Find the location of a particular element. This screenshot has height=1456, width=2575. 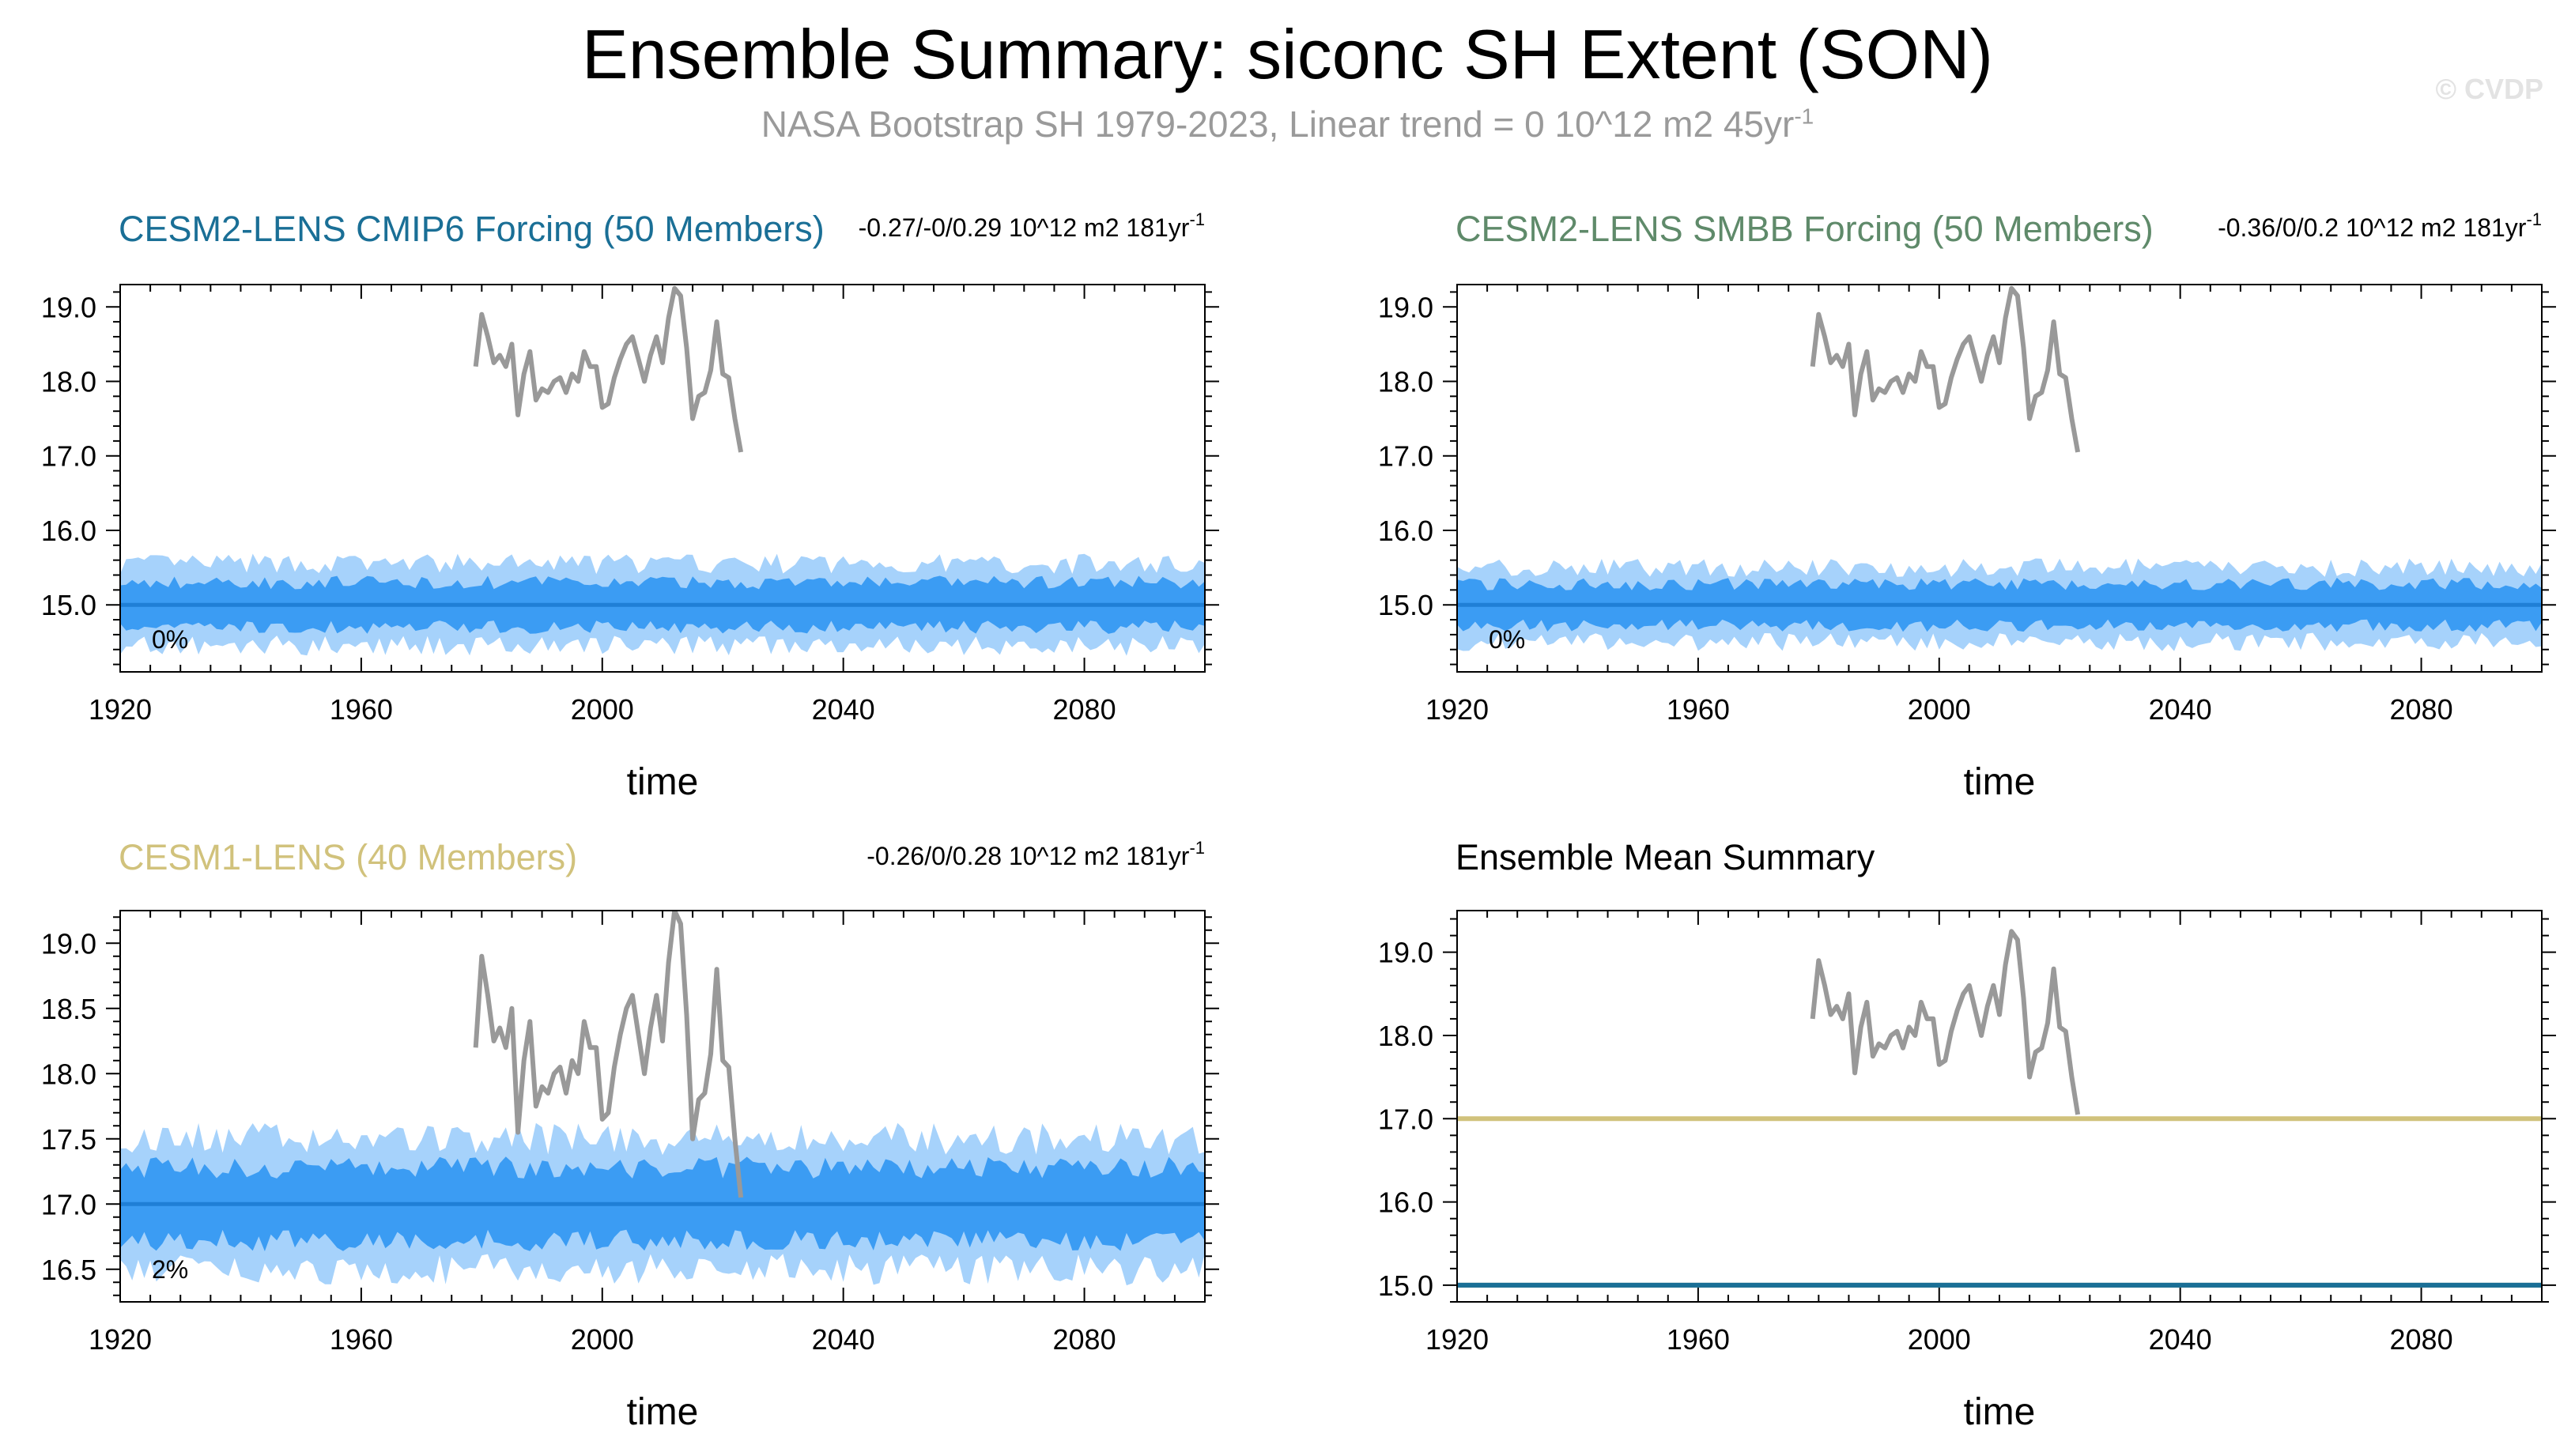

y-tick-label: 16.5 is located at coordinates (68, 1270).